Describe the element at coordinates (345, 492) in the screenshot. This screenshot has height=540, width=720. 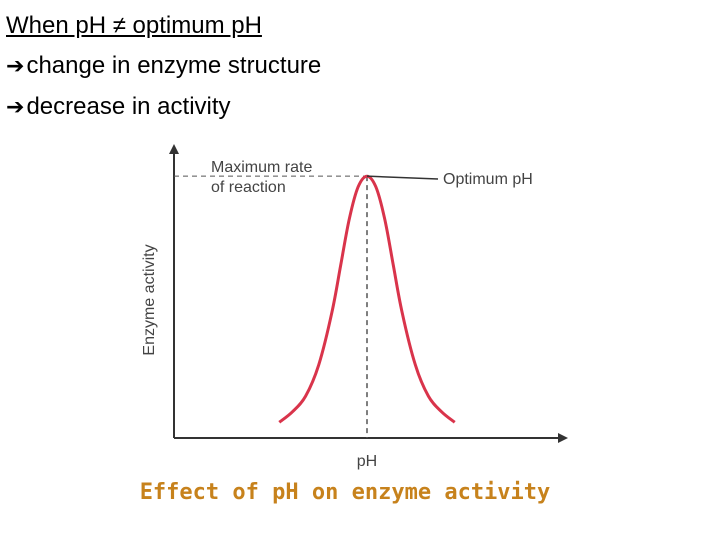
I see `chart-caption: Effect of pH on enzyme activity` at that location.